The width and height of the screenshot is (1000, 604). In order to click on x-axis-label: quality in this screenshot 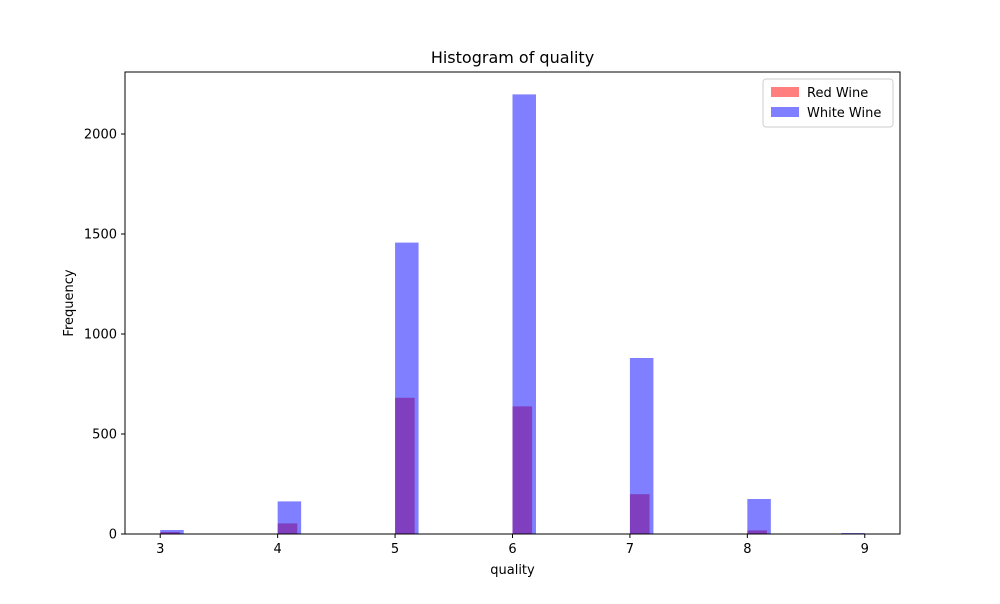, I will do `click(512, 570)`.